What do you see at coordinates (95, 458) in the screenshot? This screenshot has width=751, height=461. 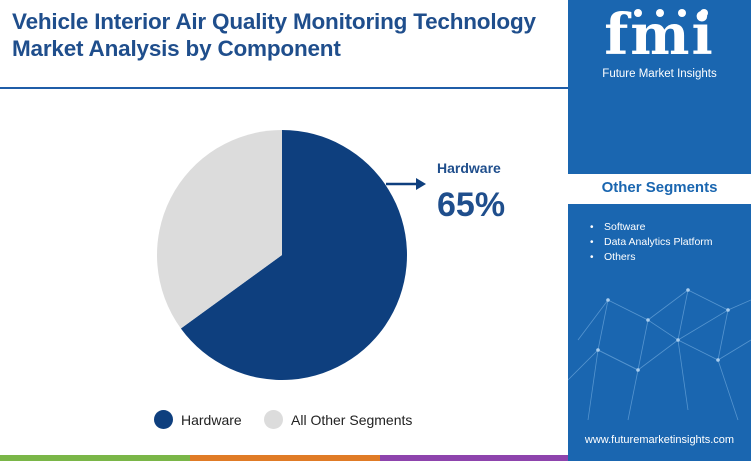 I see `bottom-bar-green` at bounding box center [95, 458].